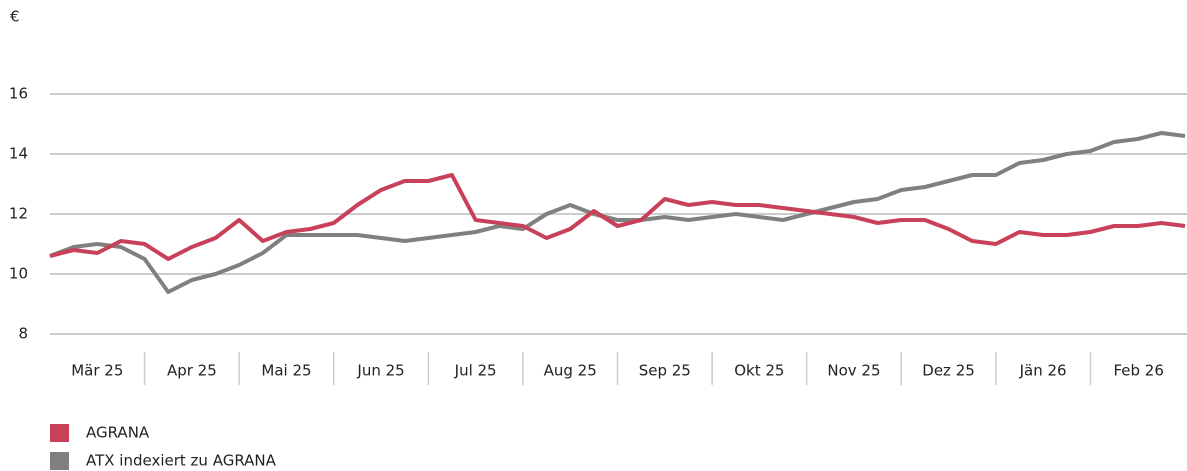  I want to click on x-tick-label: Jän 26, so click(1043, 371).